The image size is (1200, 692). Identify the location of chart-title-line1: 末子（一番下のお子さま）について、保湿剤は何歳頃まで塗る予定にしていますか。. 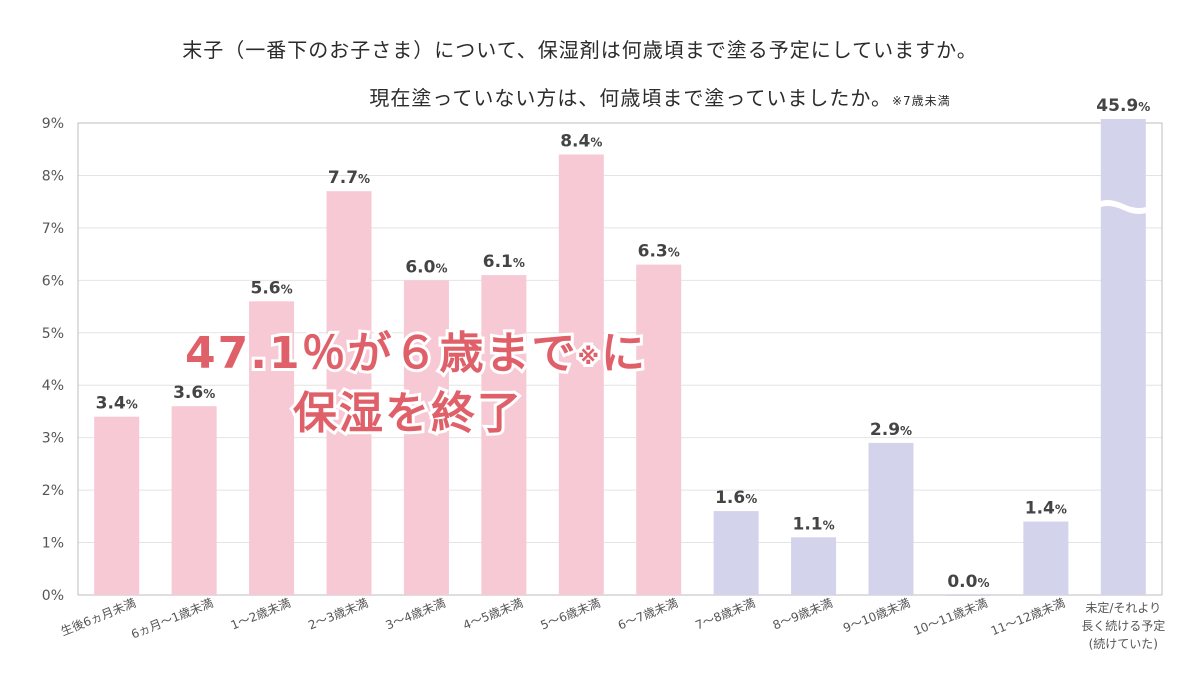
(580, 50).